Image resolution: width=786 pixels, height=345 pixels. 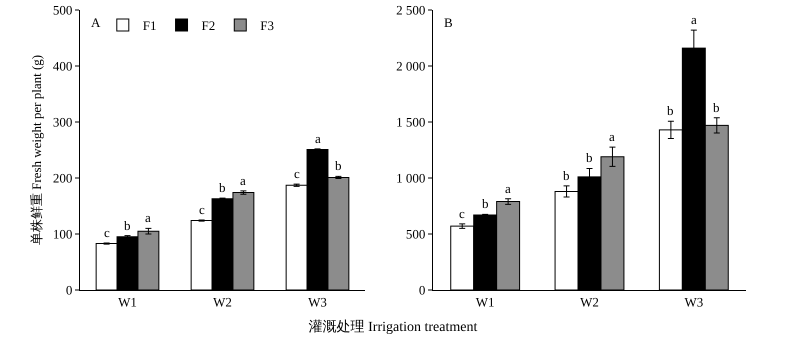 What do you see at coordinates (393, 327) in the screenshot?
I see `x-axis-title: 灌溉处理 Irrigation treatment` at bounding box center [393, 327].